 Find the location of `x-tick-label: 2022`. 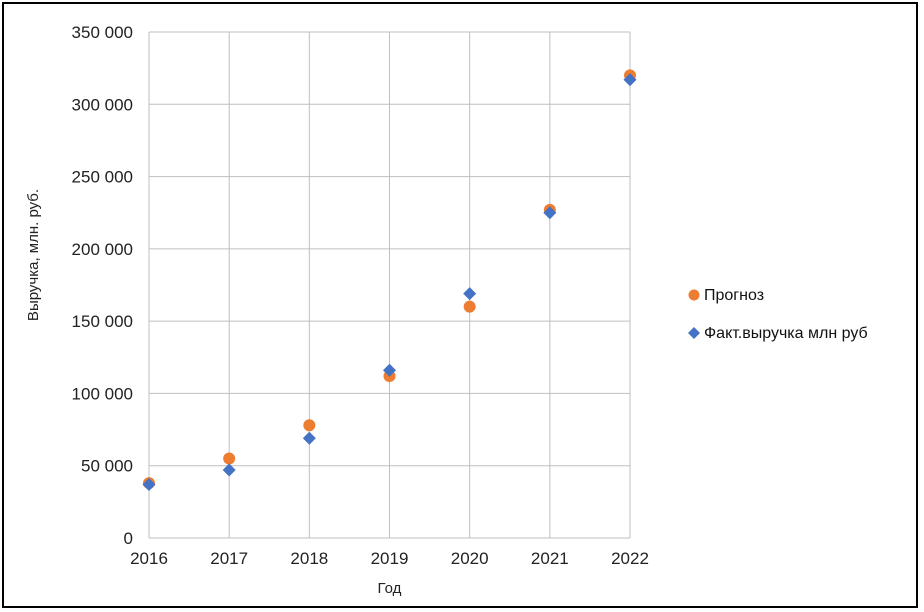

x-tick-label: 2022 is located at coordinates (630, 558).